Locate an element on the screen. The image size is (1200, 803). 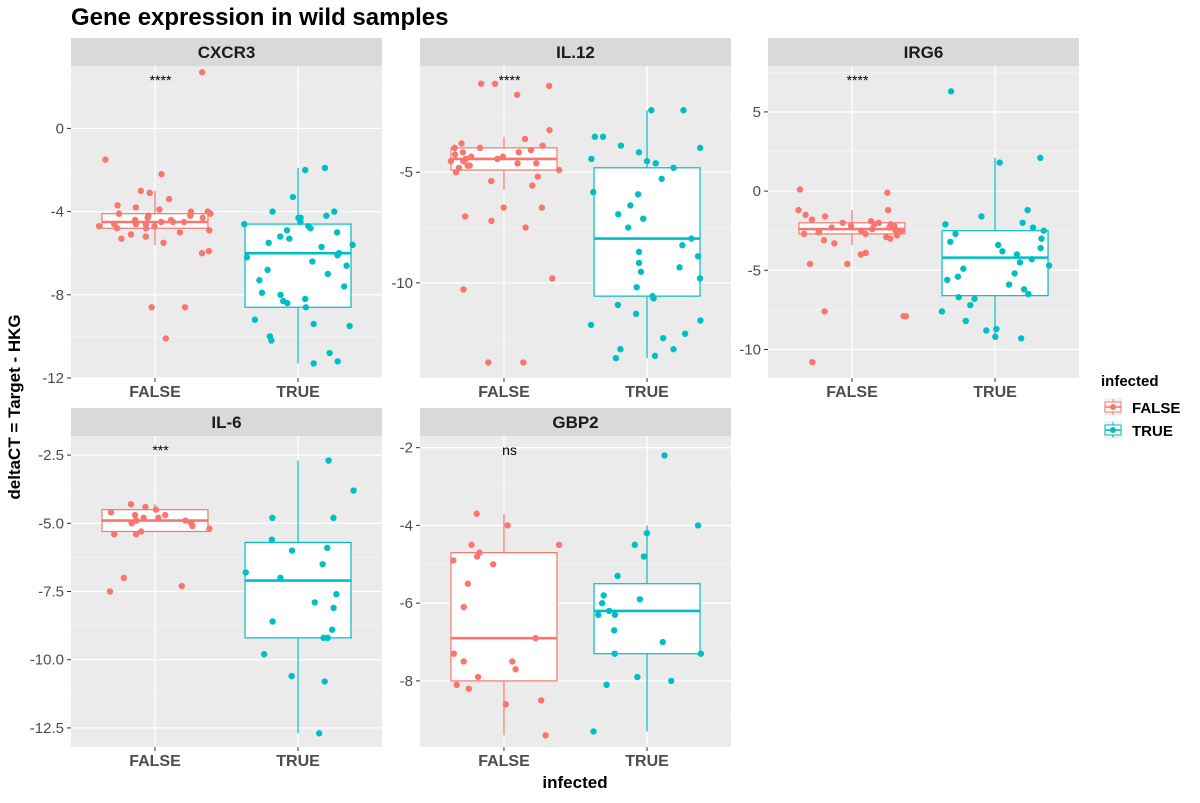
y-tick-label: 0 is located at coordinates (60, 128).